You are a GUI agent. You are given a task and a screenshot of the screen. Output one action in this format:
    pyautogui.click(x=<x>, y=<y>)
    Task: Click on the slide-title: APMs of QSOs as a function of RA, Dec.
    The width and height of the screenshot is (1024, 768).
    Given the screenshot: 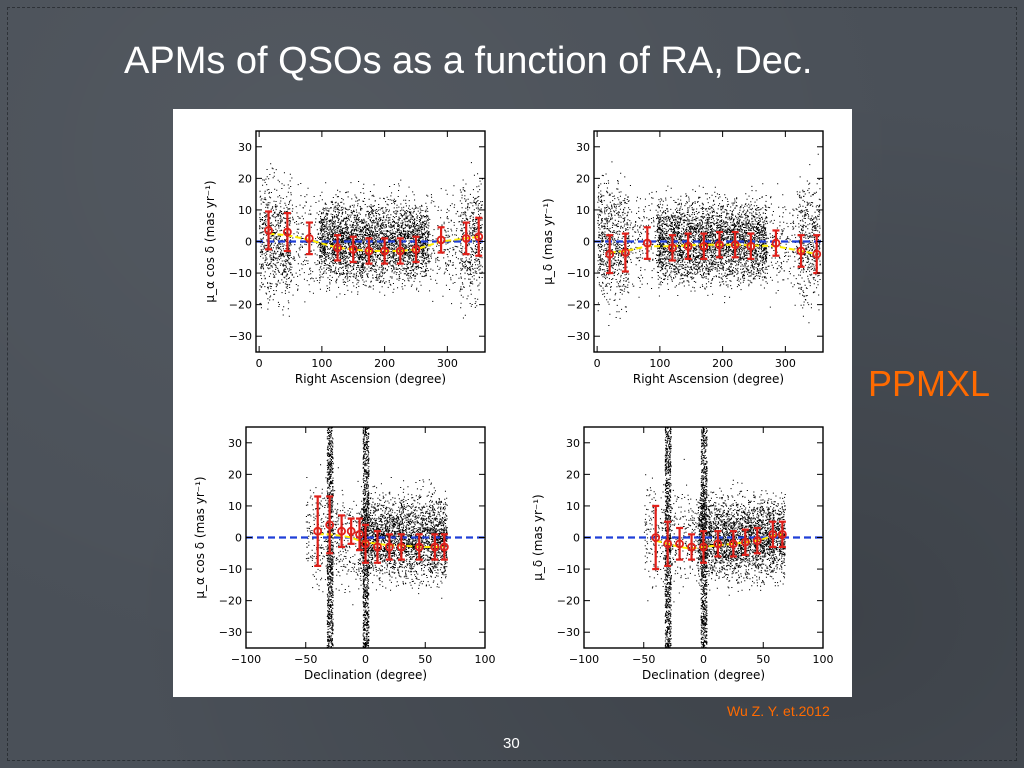 What is the action you would take?
    pyautogui.click(x=468, y=61)
    